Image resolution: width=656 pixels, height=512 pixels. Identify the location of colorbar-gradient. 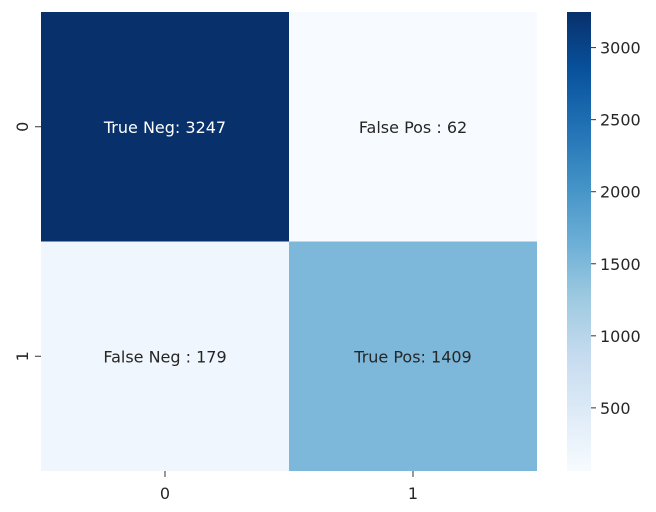
(579, 241).